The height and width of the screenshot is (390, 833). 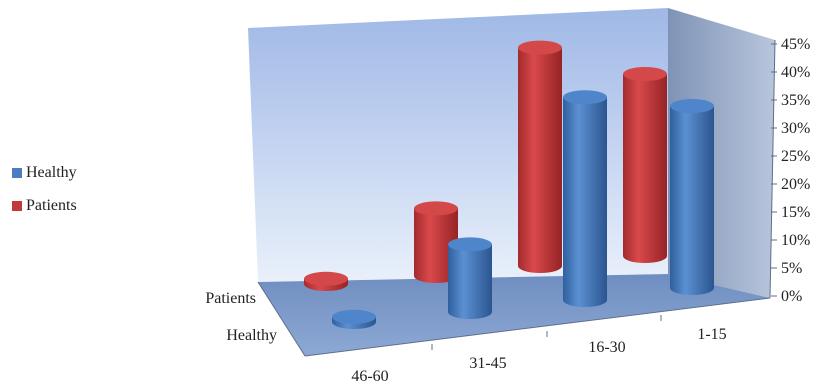 I want to click on bar-healthy-1-15-body, so click(x=692, y=200).